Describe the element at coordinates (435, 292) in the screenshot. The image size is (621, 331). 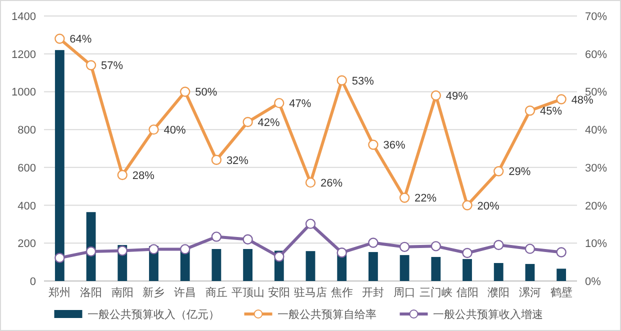
I see `x-tick-label: 三门峡` at that location.